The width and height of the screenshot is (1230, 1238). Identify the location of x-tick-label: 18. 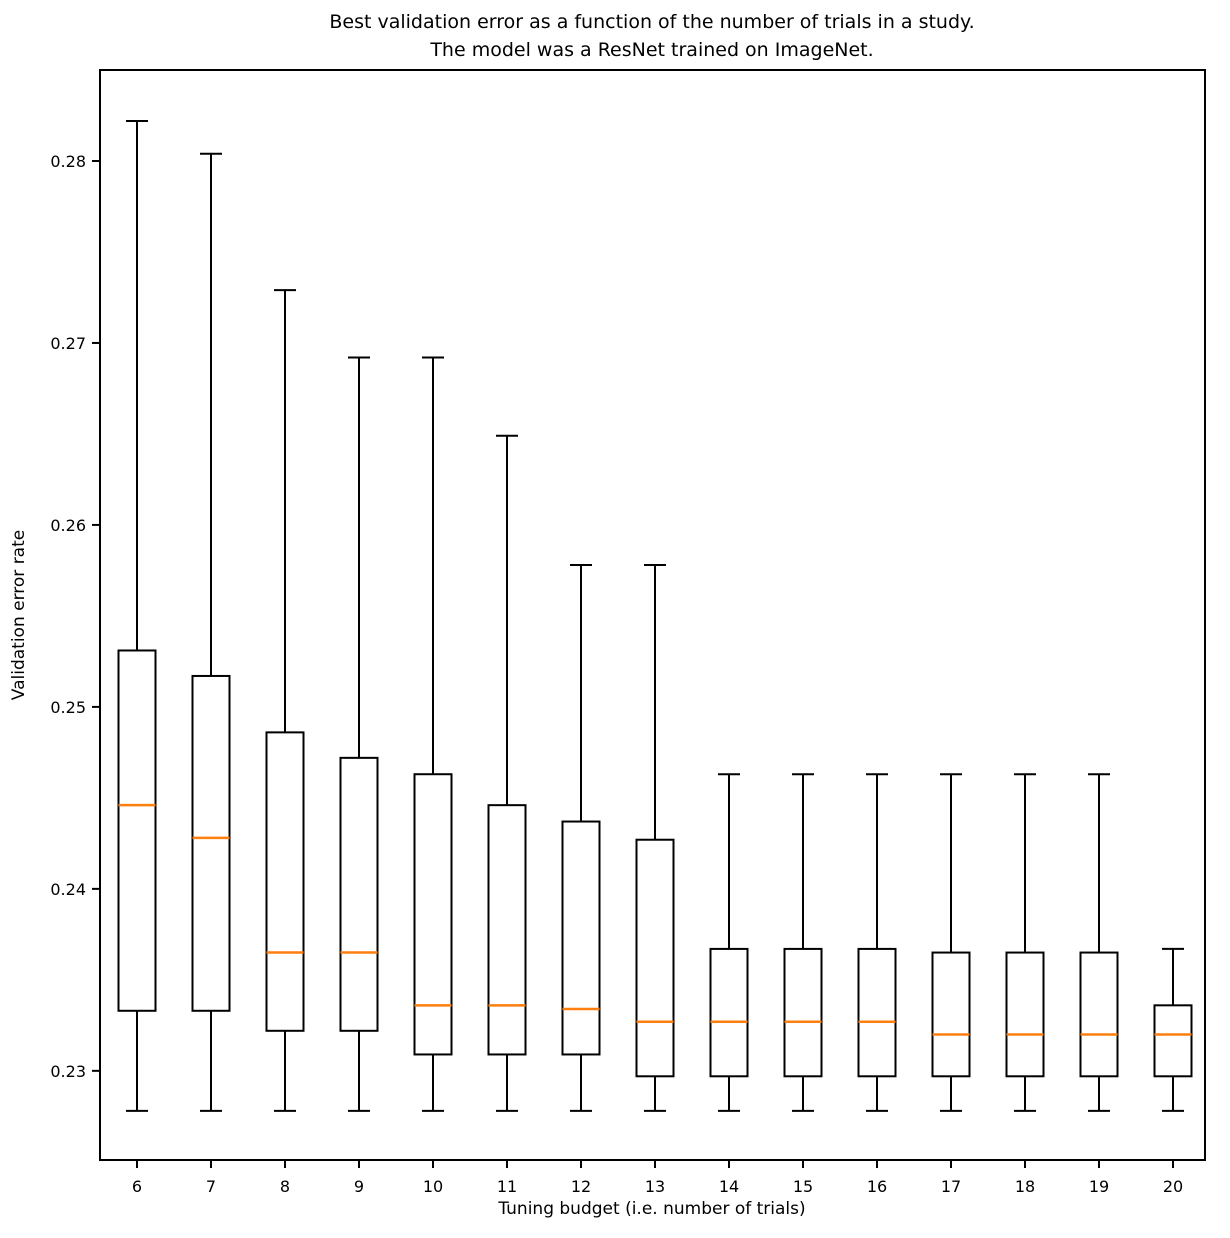
(1025, 1186).